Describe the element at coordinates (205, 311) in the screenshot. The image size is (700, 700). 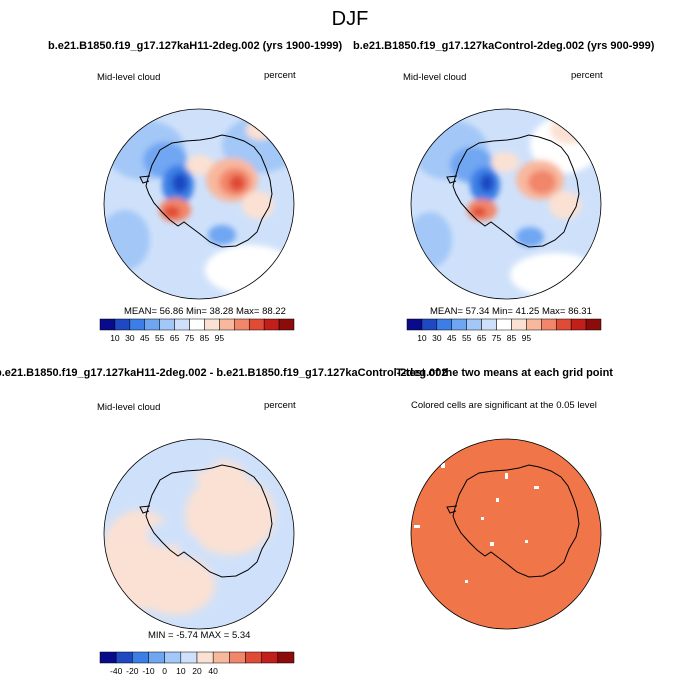
I see `panel1-stats: MEAN= 56.86 Min= 38.28 Max= 88.22` at that location.